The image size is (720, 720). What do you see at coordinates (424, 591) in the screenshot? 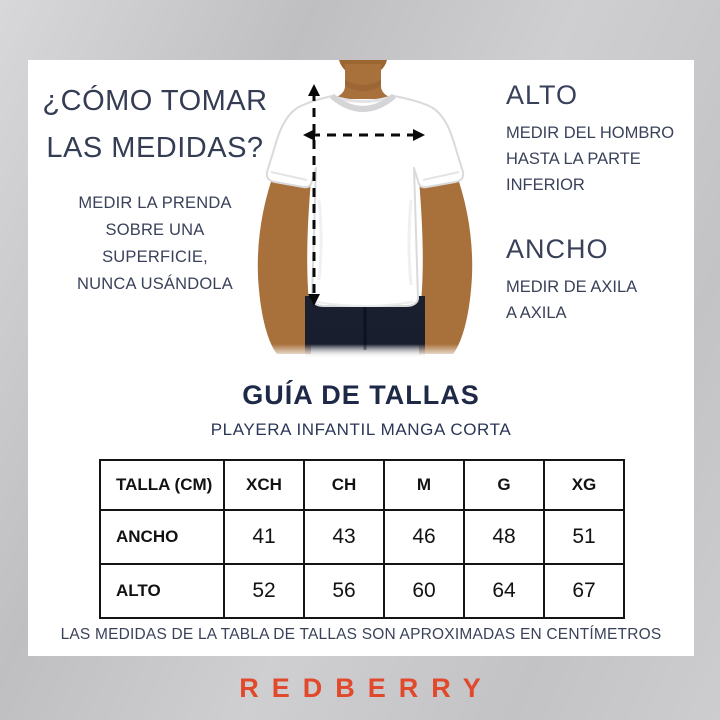
I see `alto-m: 60` at bounding box center [424, 591].